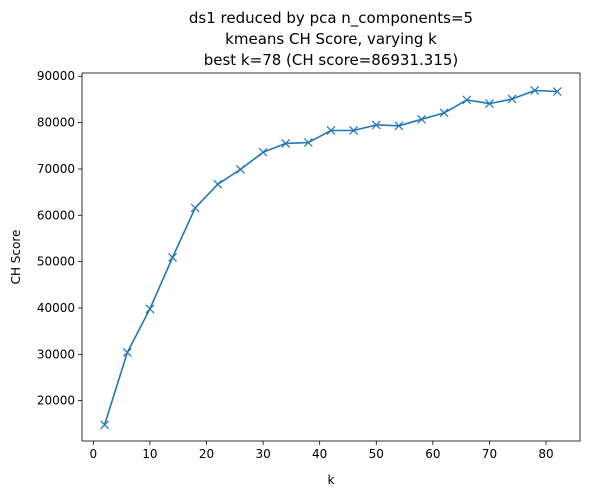  What do you see at coordinates (56, 123) in the screenshot?
I see `y-tick-label: 80000` at bounding box center [56, 123].